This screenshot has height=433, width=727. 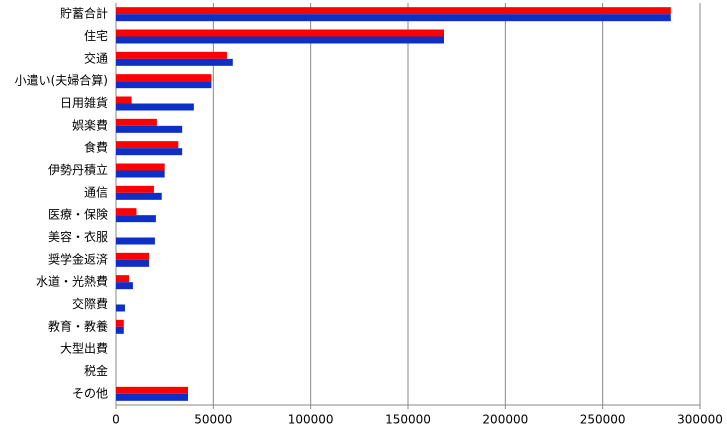 I want to click on x-tick-label: 0, so click(x=116, y=420).